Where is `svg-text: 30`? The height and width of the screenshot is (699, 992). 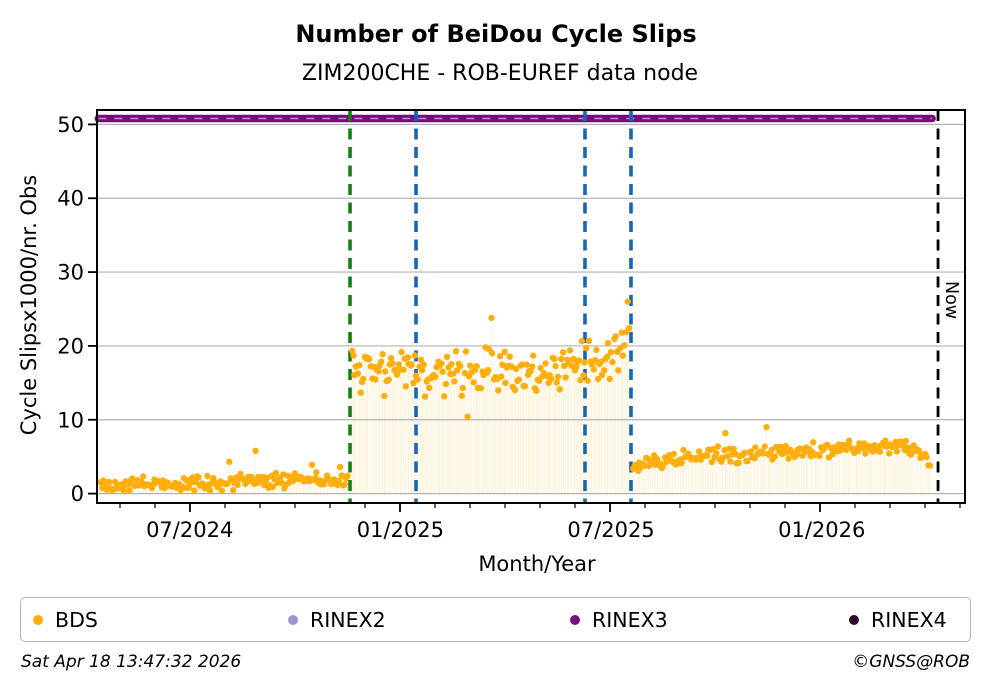 svg-text: 30 is located at coordinates (70, 273).